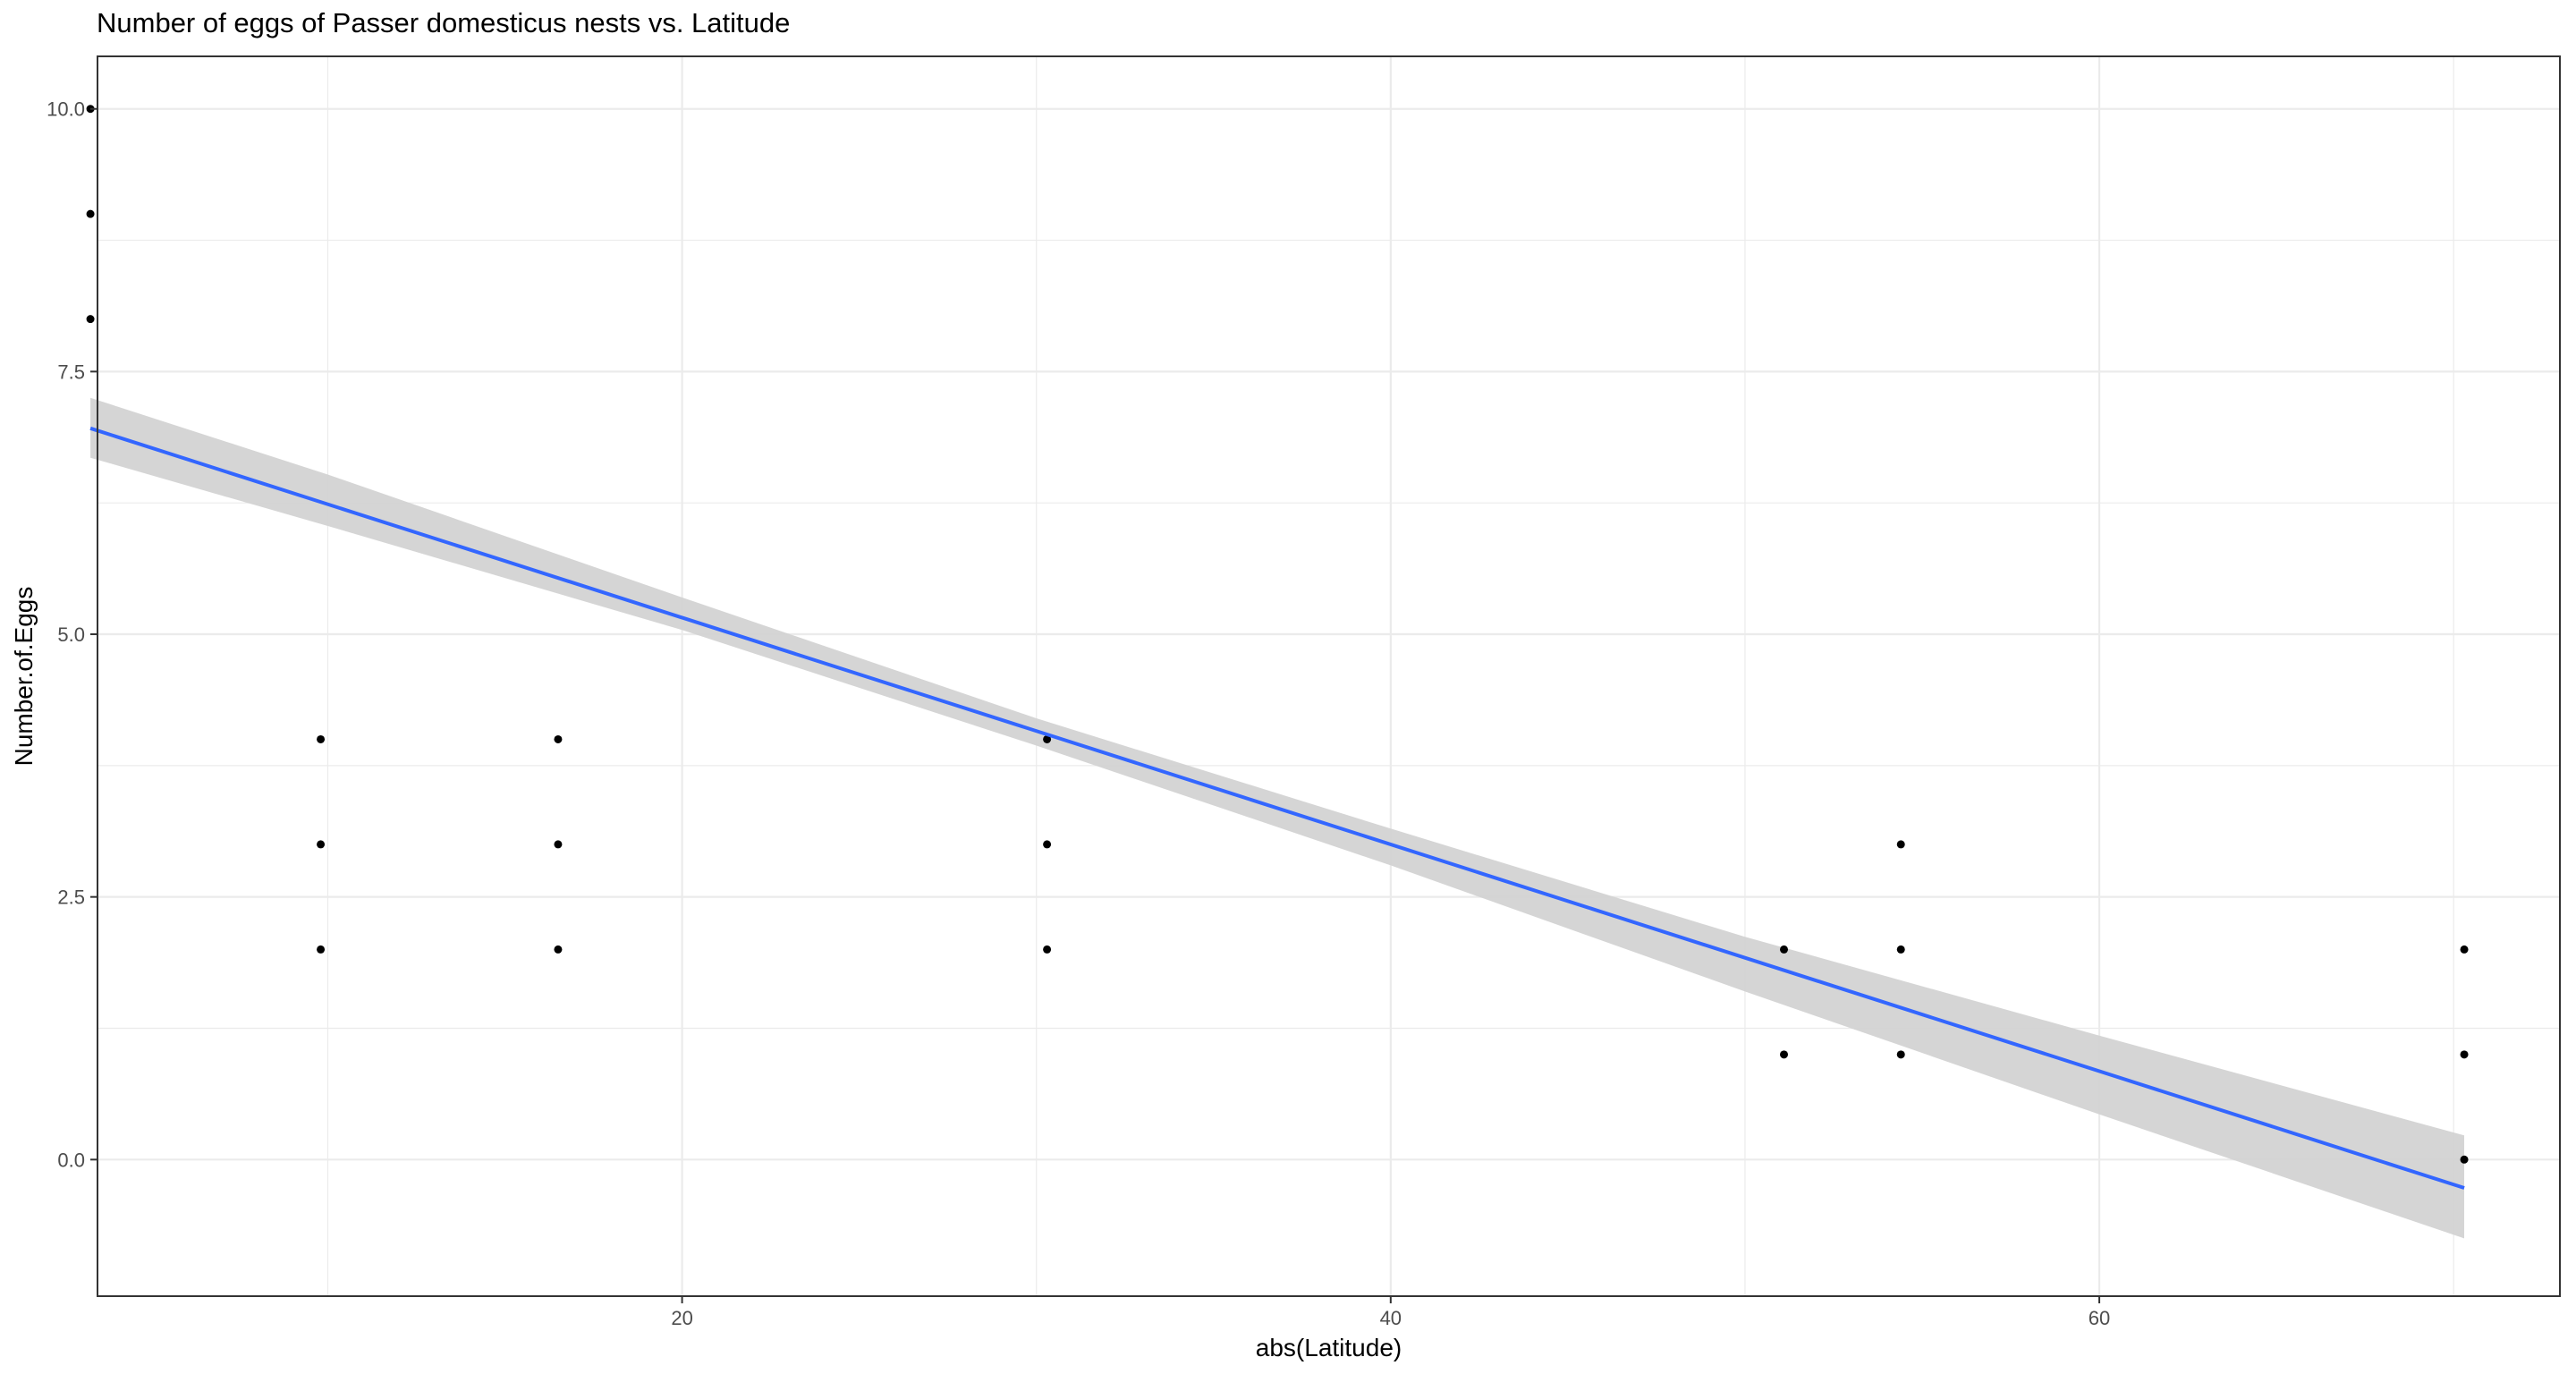  What do you see at coordinates (71, 897) in the screenshot?
I see `y-tick-label: 2.5` at bounding box center [71, 897].